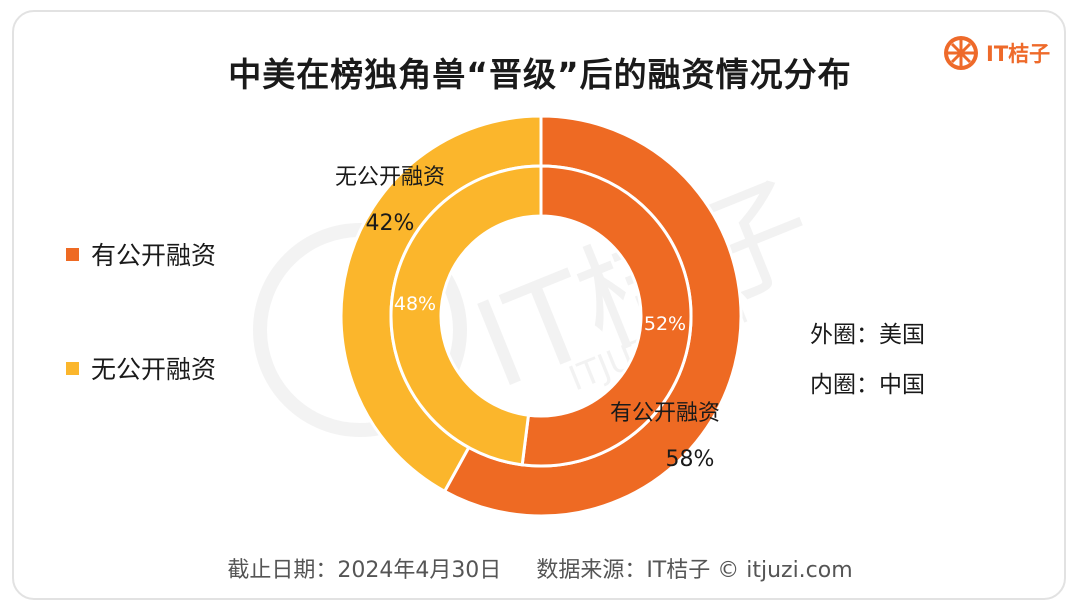 The image size is (1080, 613). I want to click on legend-item-nonpublic: 无公开融资, so click(141, 368).